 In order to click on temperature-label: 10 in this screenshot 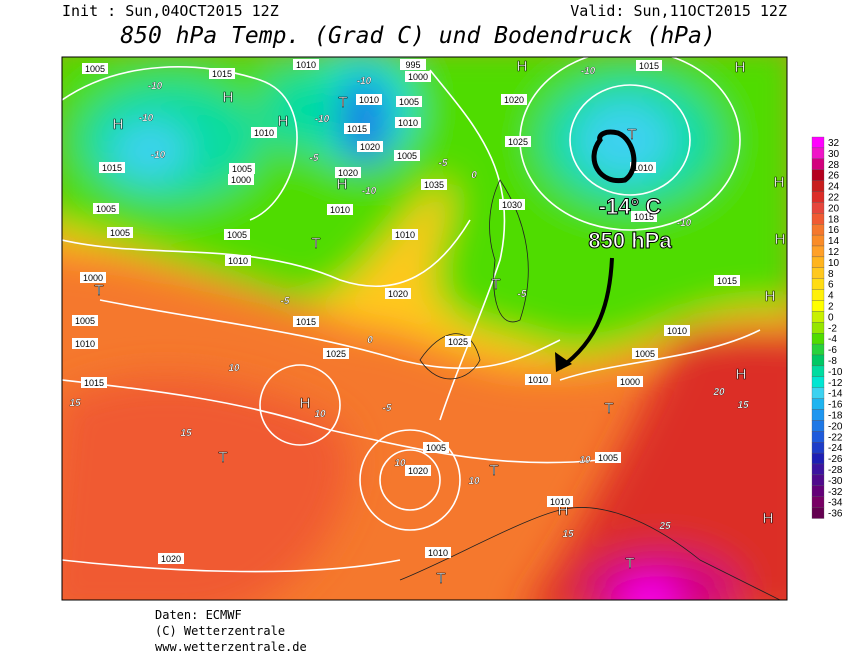, I will do `click(585, 460)`.